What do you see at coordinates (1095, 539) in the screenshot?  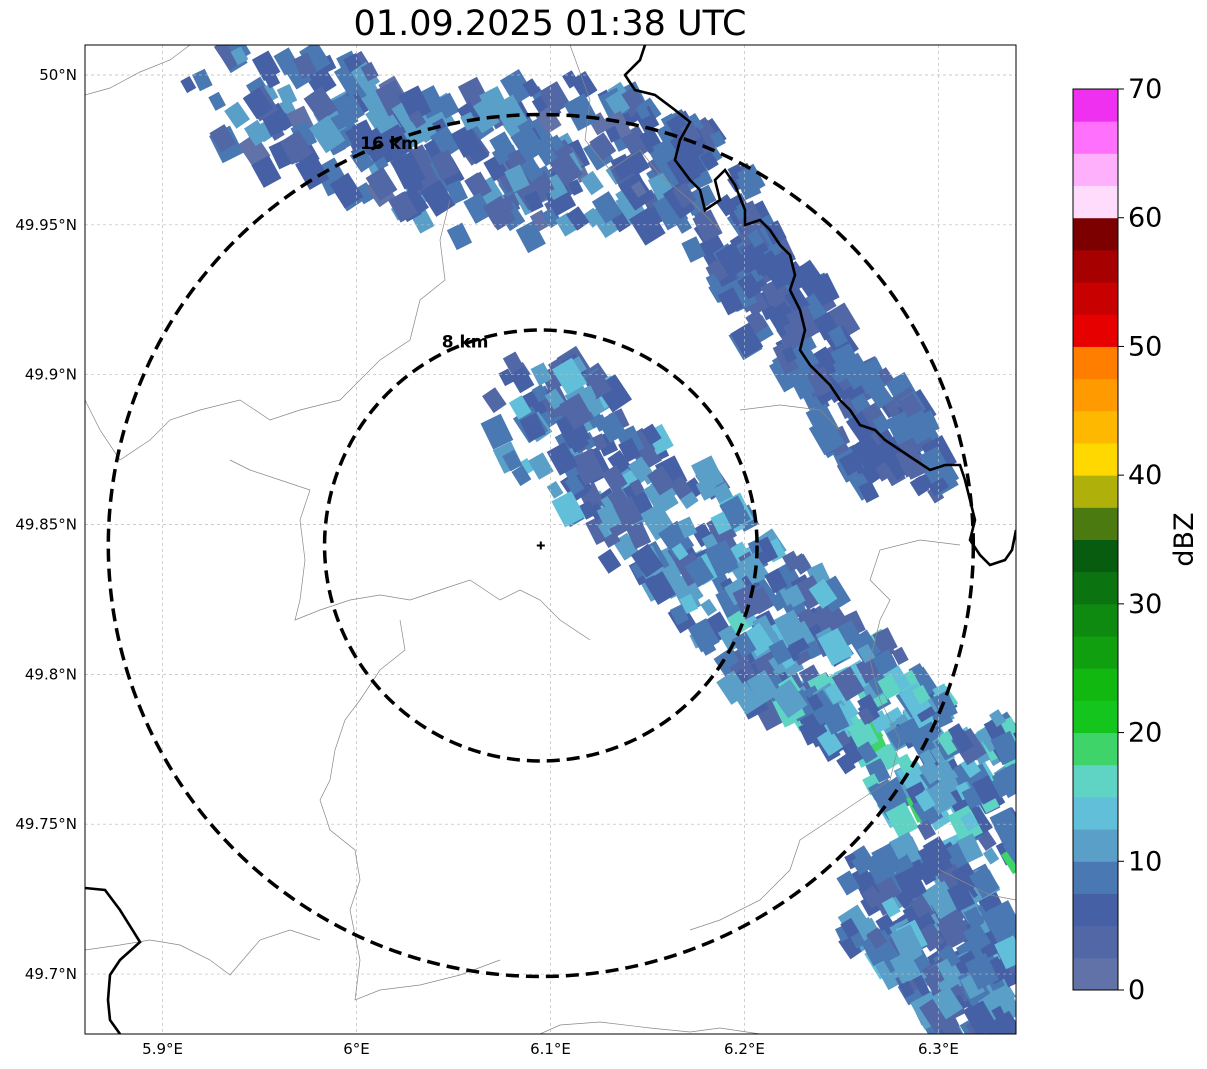 I see `colorbar-frame` at bounding box center [1095, 539].